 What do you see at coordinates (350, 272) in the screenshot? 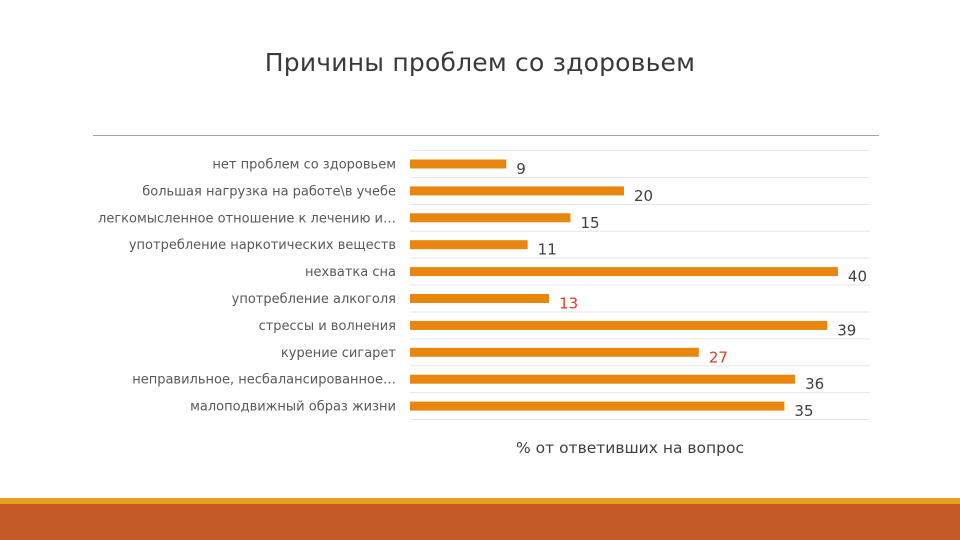
I see `category-label: нехватка сна` at bounding box center [350, 272].